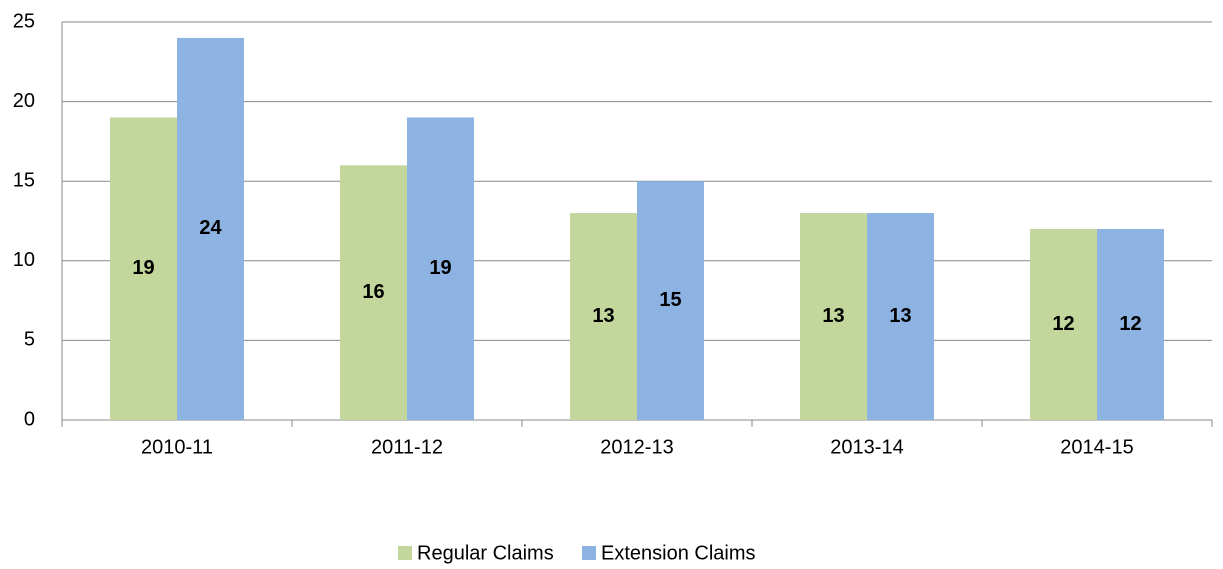 The height and width of the screenshot is (569, 1223). I want to click on y-tick-label: 20, so click(24, 101).